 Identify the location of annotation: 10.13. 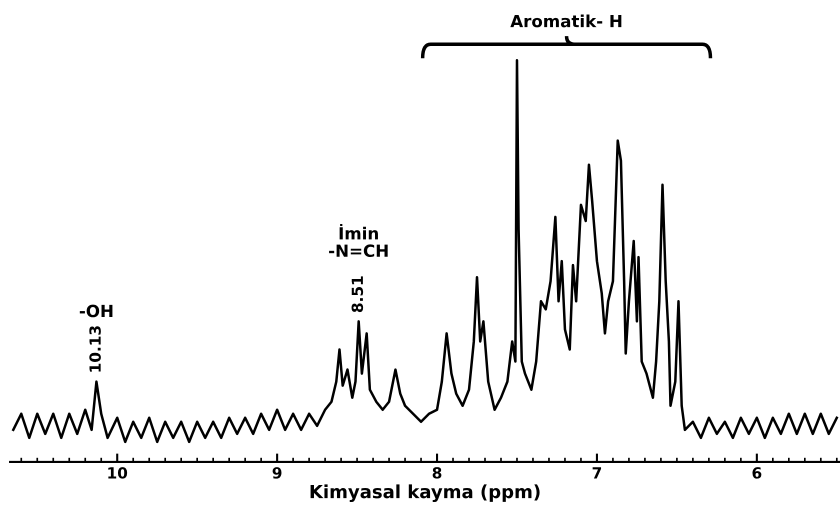
(95, 349).